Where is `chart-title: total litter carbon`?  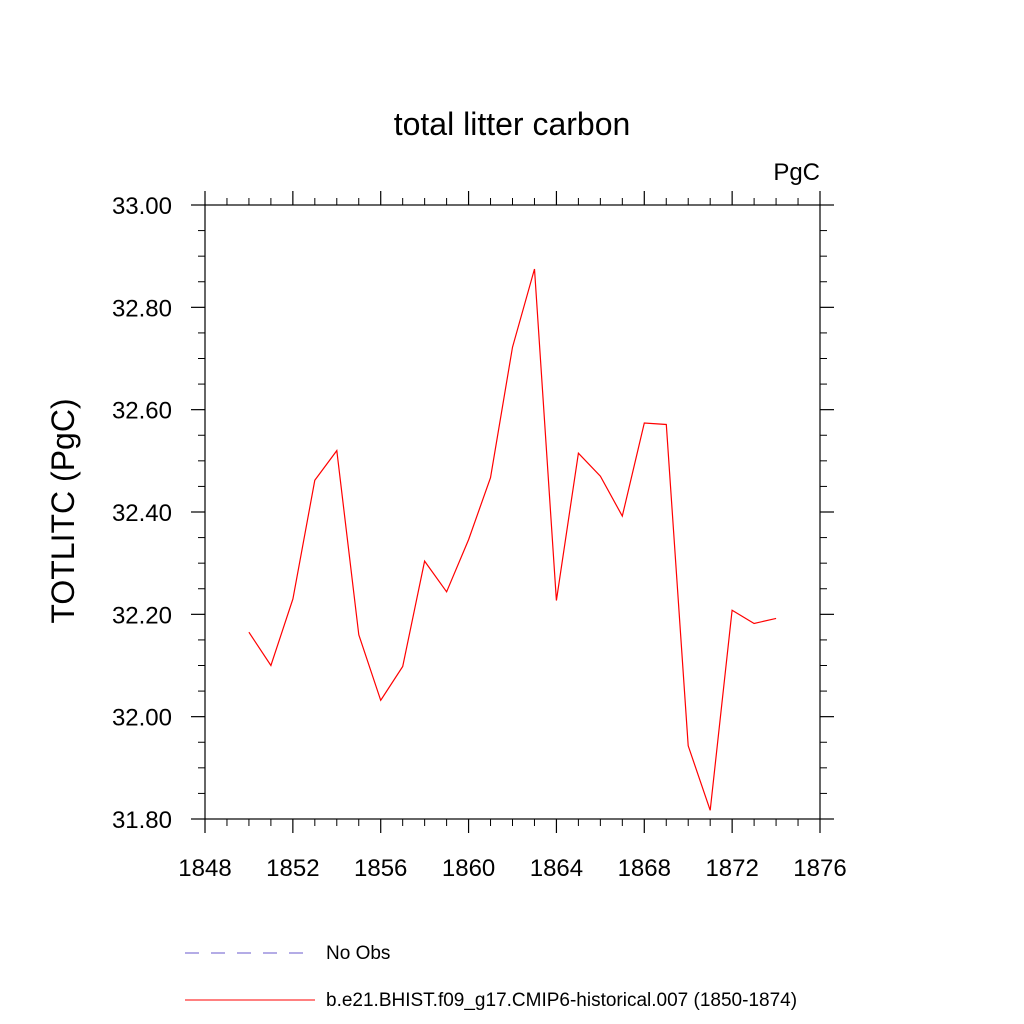 chart-title: total litter carbon is located at coordinates (512, 124).